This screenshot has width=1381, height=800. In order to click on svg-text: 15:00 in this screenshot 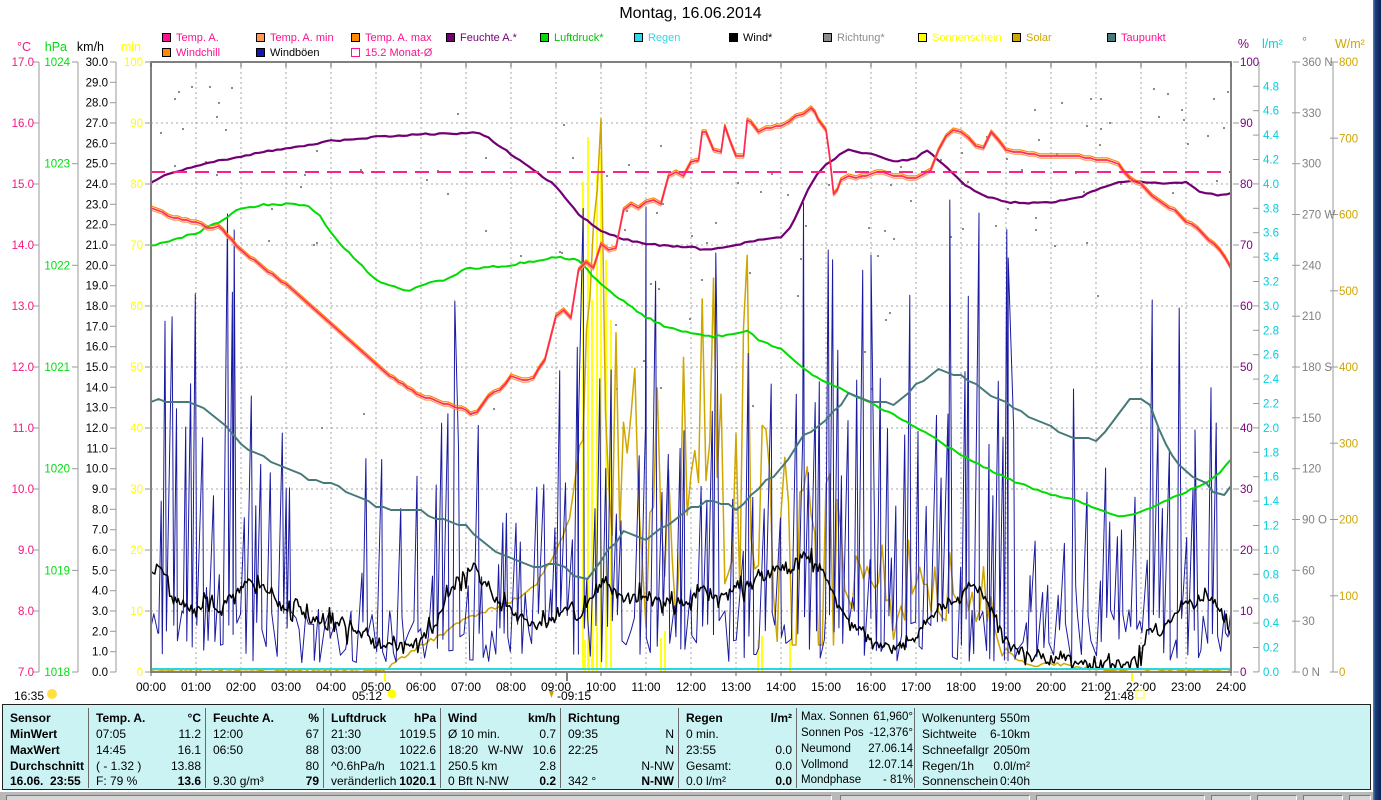, I will do `click(826, 687)`.